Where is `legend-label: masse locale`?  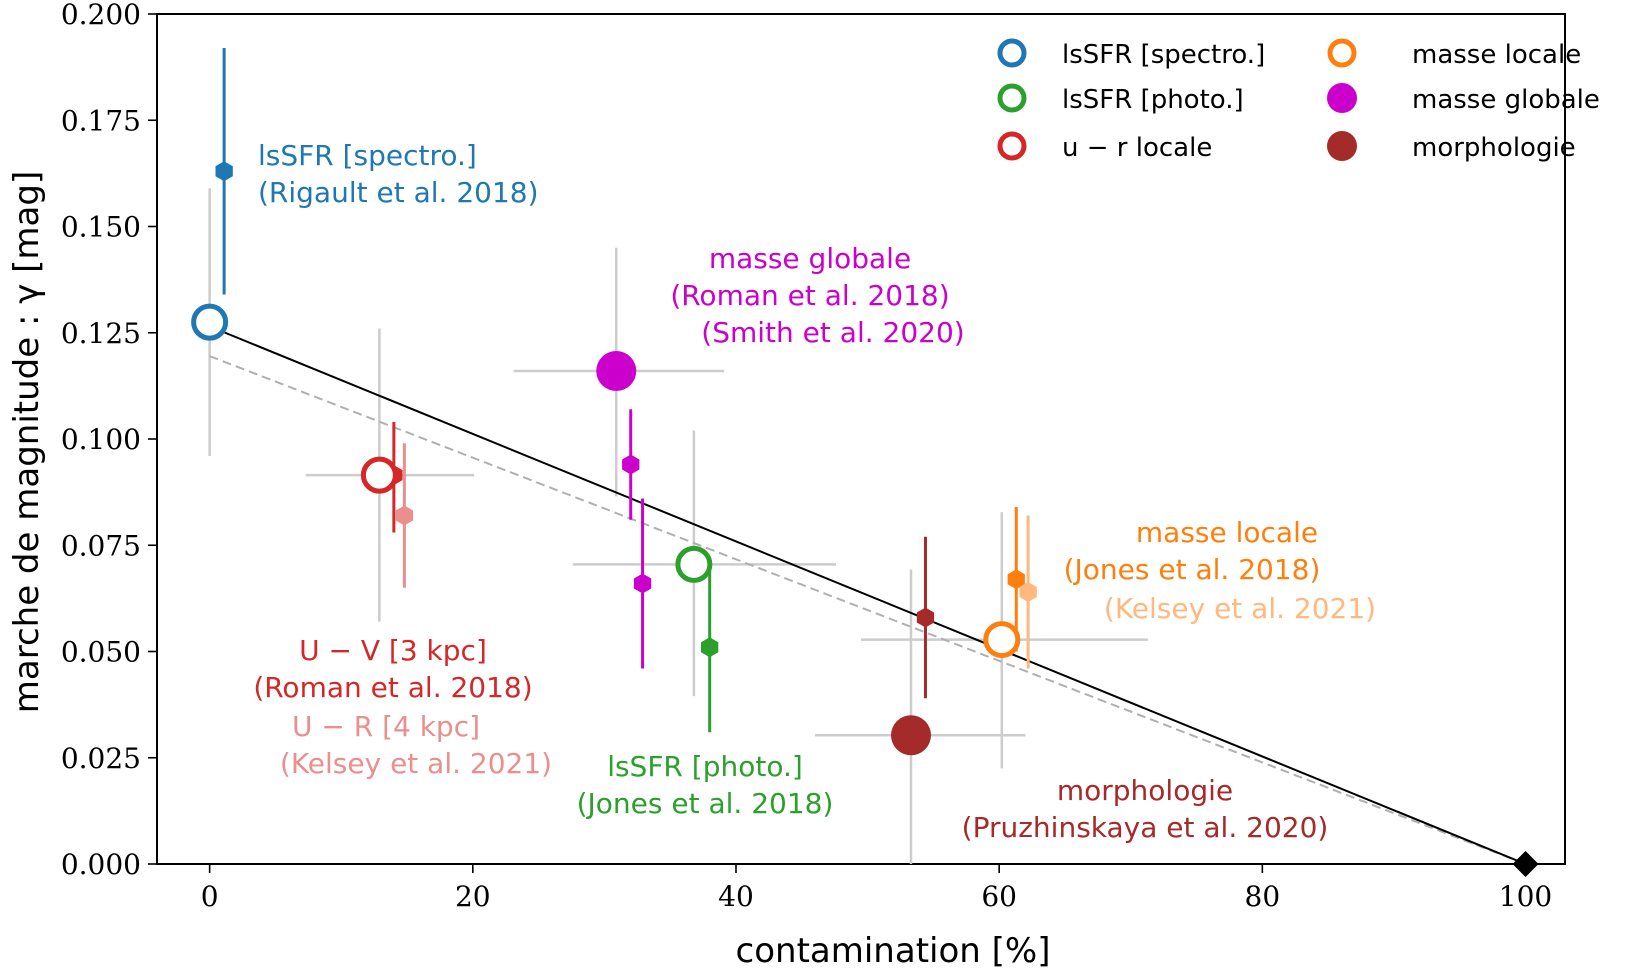
legend-label: masse locale is located at coordinates (1496, 55).